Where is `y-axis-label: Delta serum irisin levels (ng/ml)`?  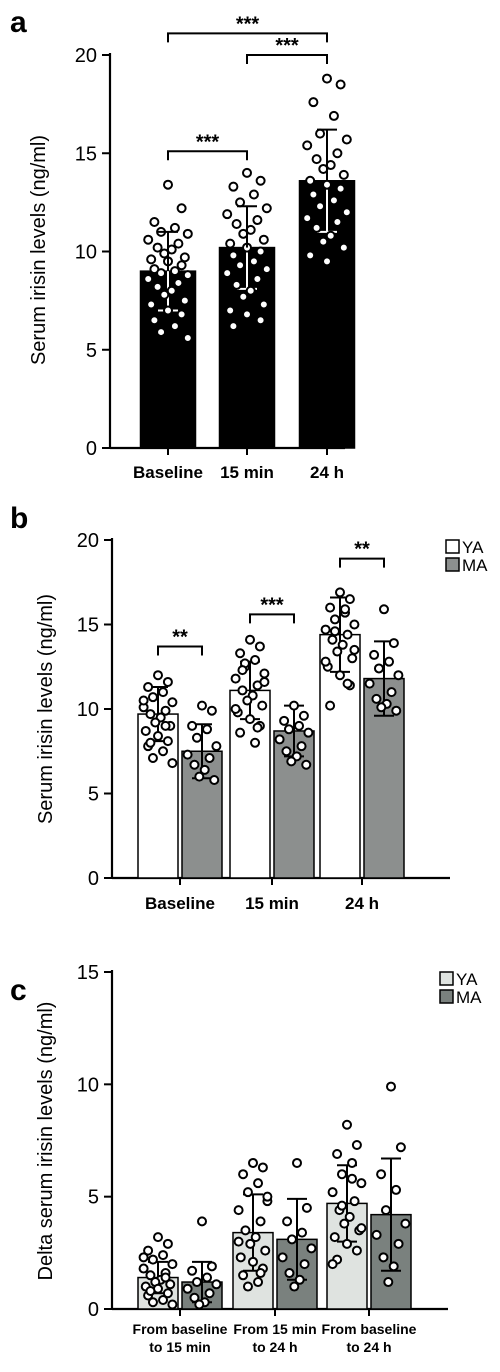 y-axis-label: Delta serum irisin levels (ng/ml) is located at coordinates (46, 1141).